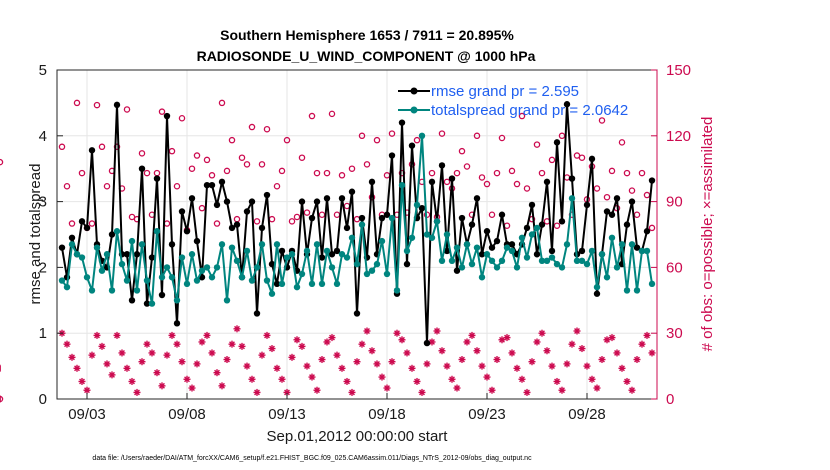 This screenshot has width=830, height=470. What do you see at coordinates (505, 91) in the screenshot?
I see `legend-rmse-label: rmse grand pr = 2.595` at bounding box center [505, 91].